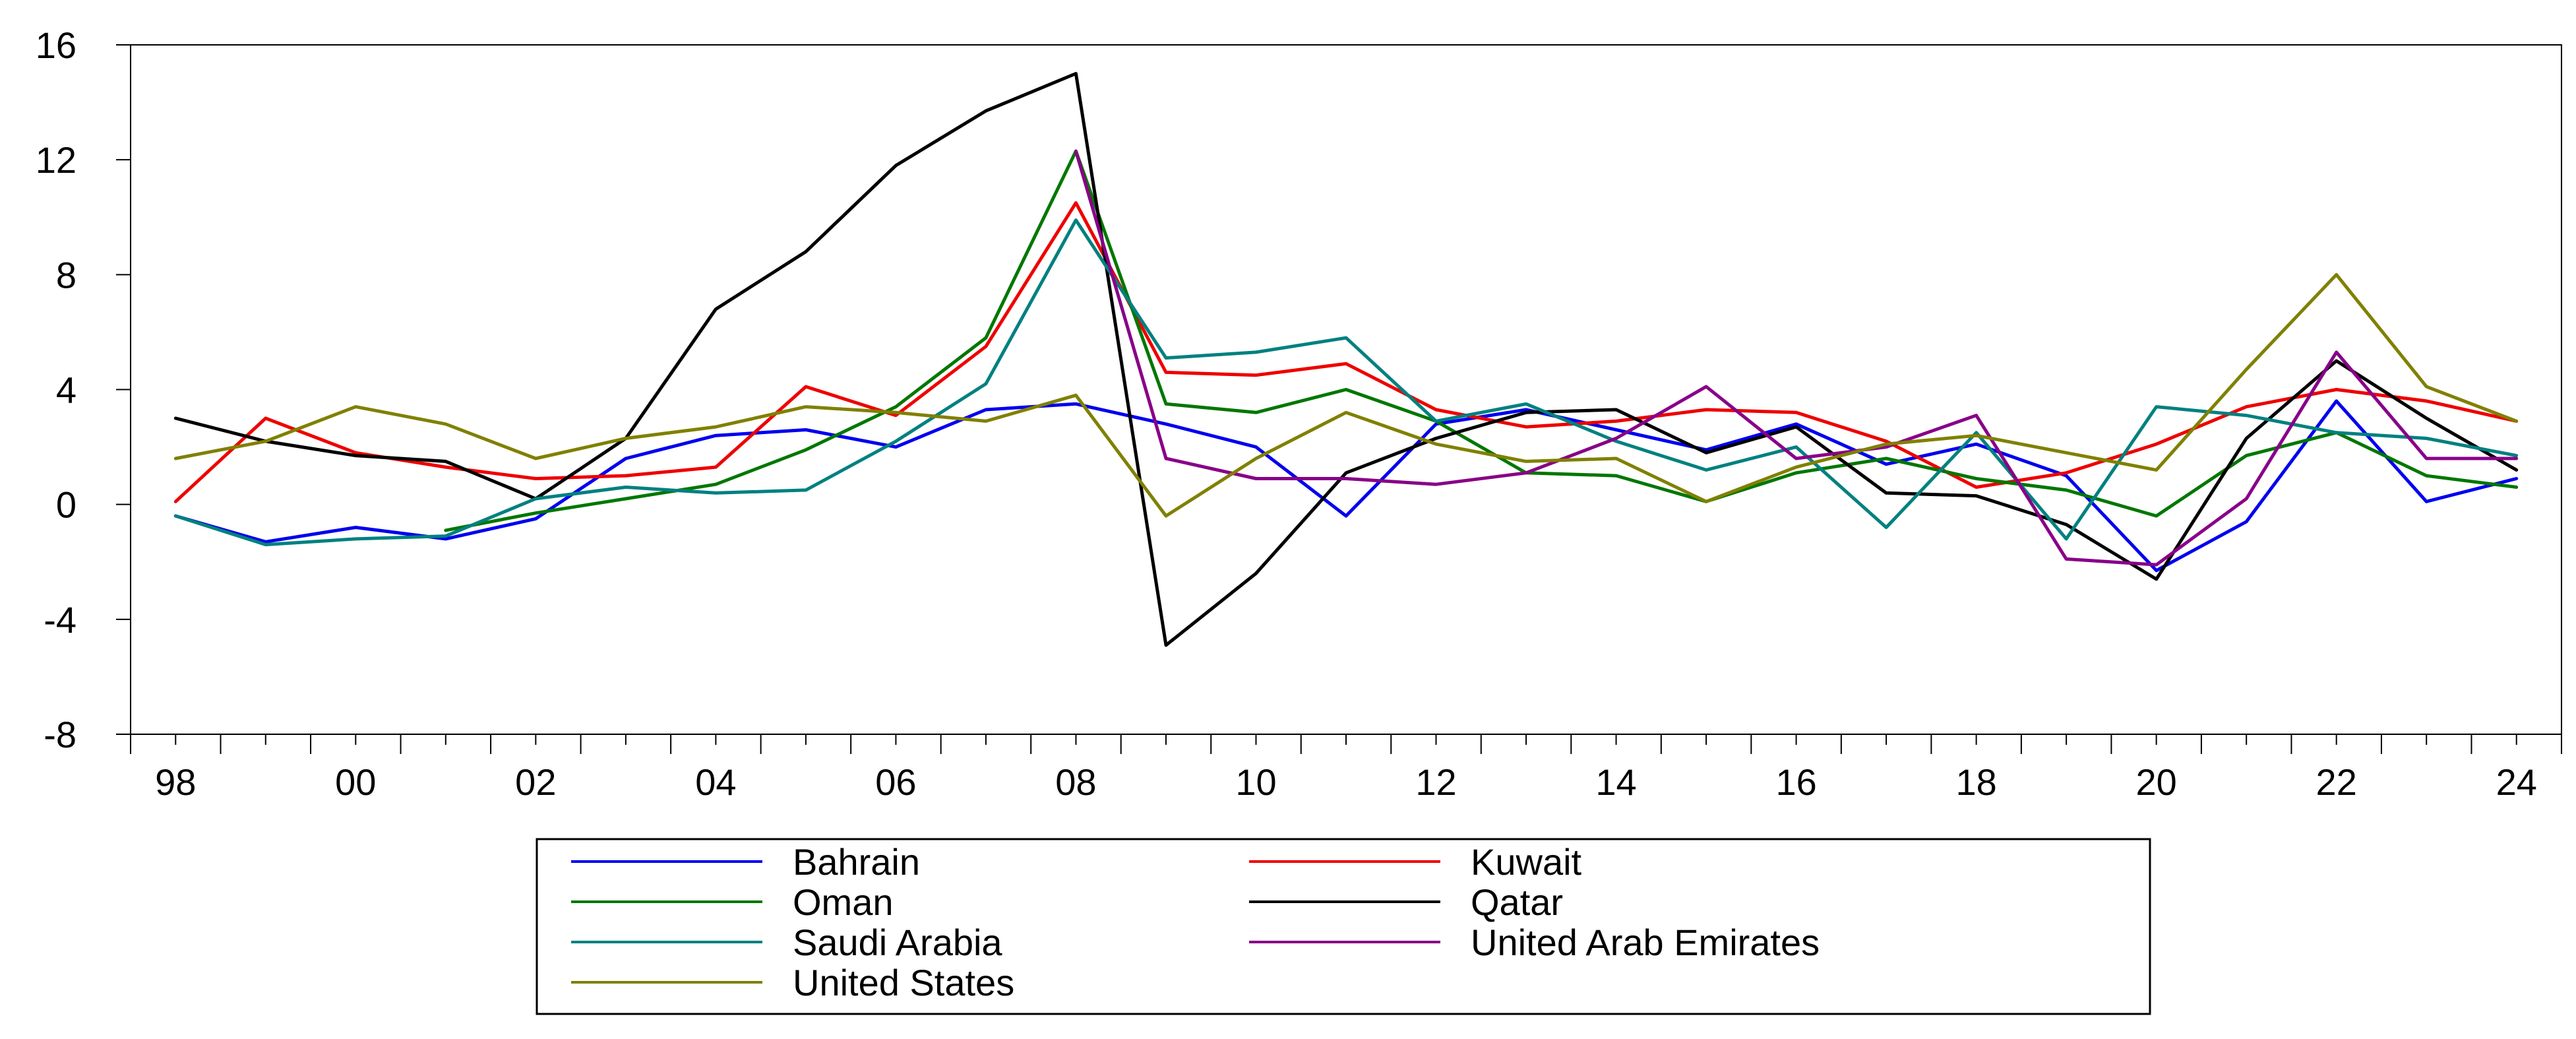 This screenshot has width=2576, height=1039. Describe the element at coordinates (2156, 782) in the screenshot. I see `x-tick-label: 20` at that location.